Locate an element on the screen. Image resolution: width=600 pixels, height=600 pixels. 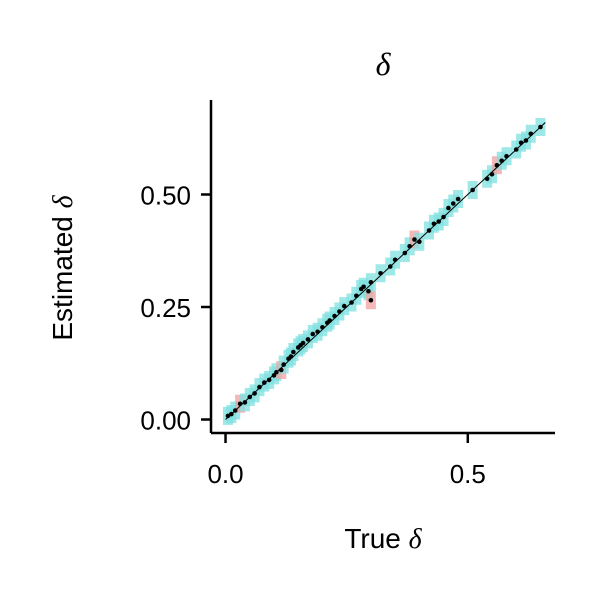
y-tick-label: 0.00 is located at coordinates (165, 421).